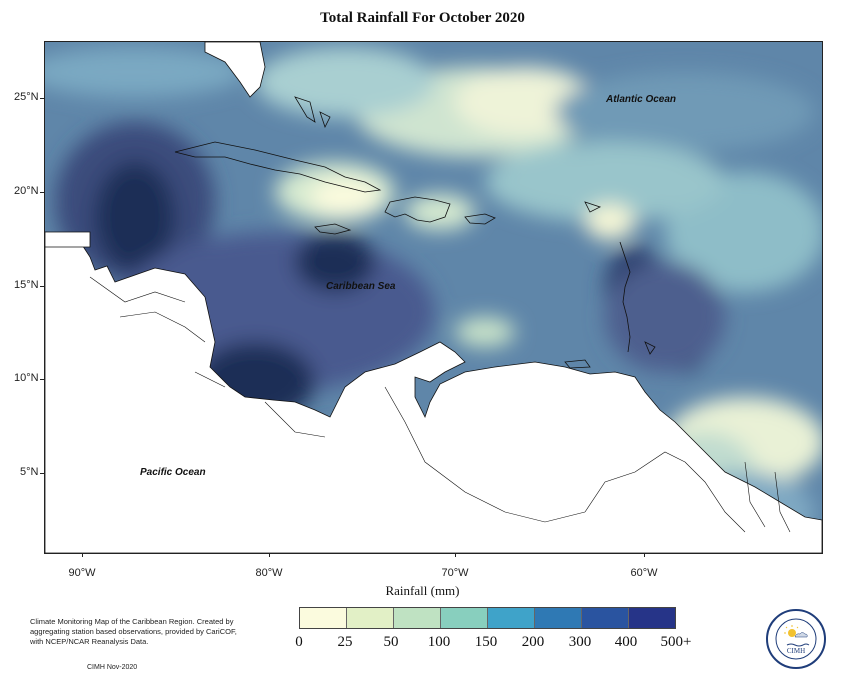 The height and width of the screenshot is (684, 845). Describe the element at coordinates (455, 573) in the screenshot. I see `lon-label-70w: 70°W` at that location.